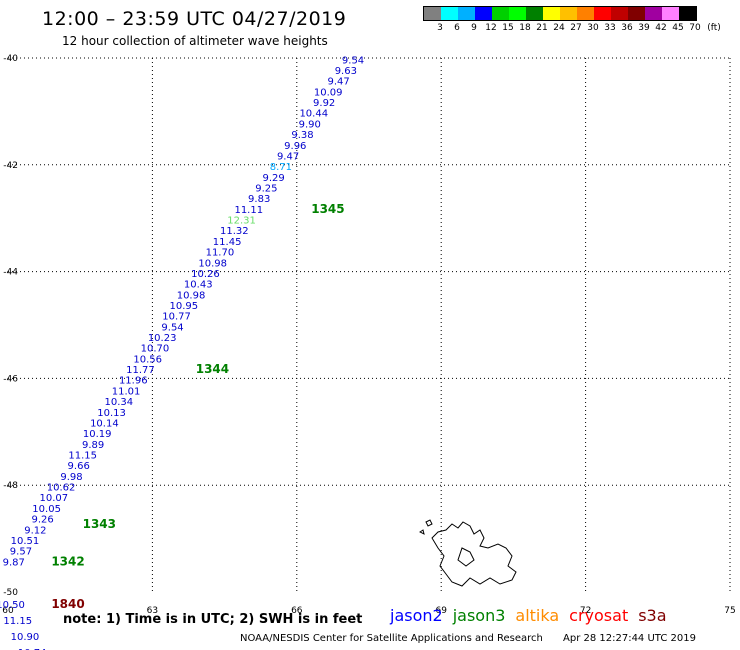 Image resolution: width=740 pixels, height=650 pixels. What do you see at coordinates (93, 445) in the screenshot?
I see `wave-height-value: 9.89` at bounding box center [93, 445].